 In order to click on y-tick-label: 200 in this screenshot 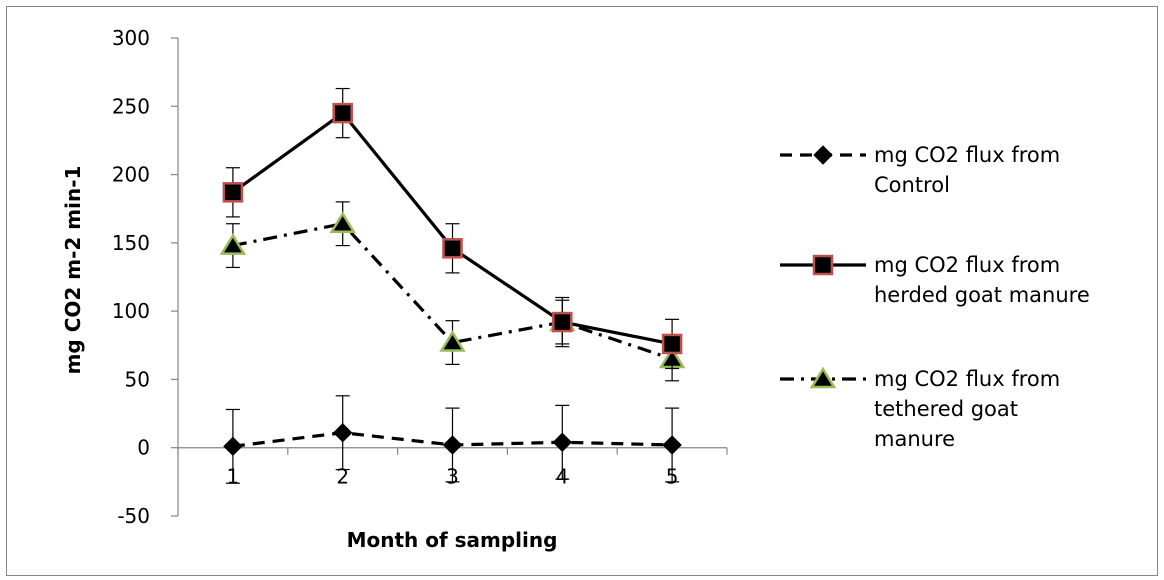, I will do `click(131, 175)`.